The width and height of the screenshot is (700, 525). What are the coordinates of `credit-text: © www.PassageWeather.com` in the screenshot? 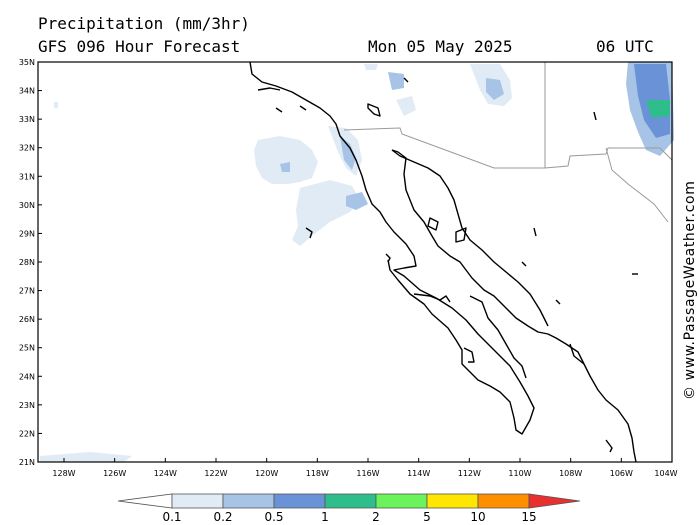 It's located at (690, 290).